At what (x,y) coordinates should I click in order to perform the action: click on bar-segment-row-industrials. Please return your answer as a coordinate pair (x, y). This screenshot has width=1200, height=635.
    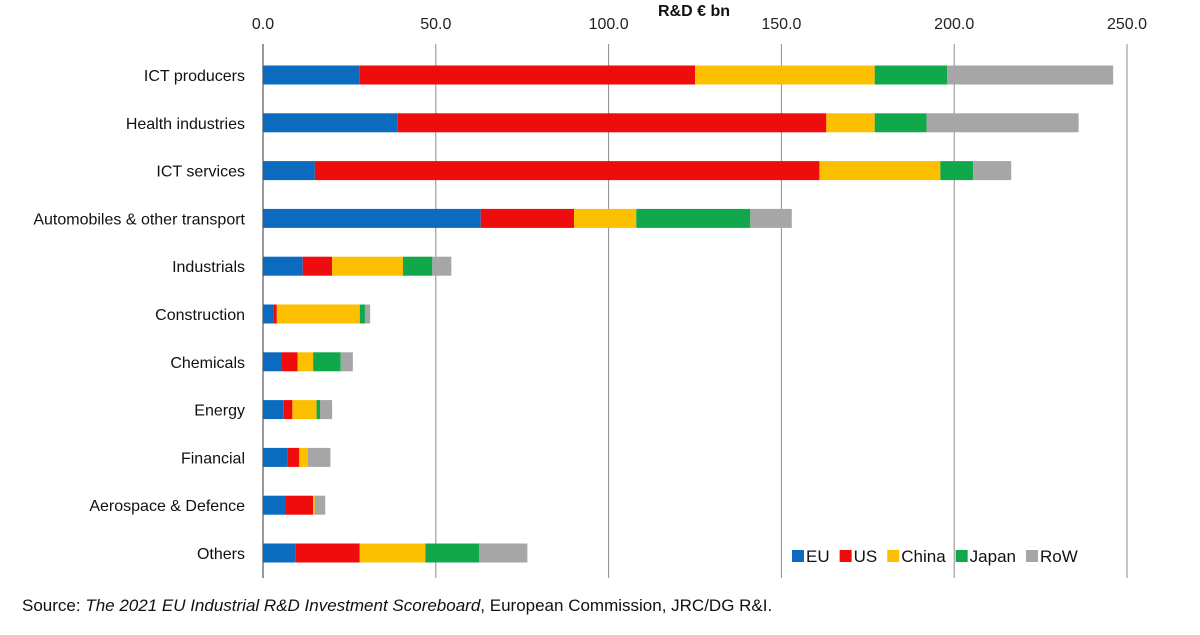
    Looking at the image, I should click on (442, 266).